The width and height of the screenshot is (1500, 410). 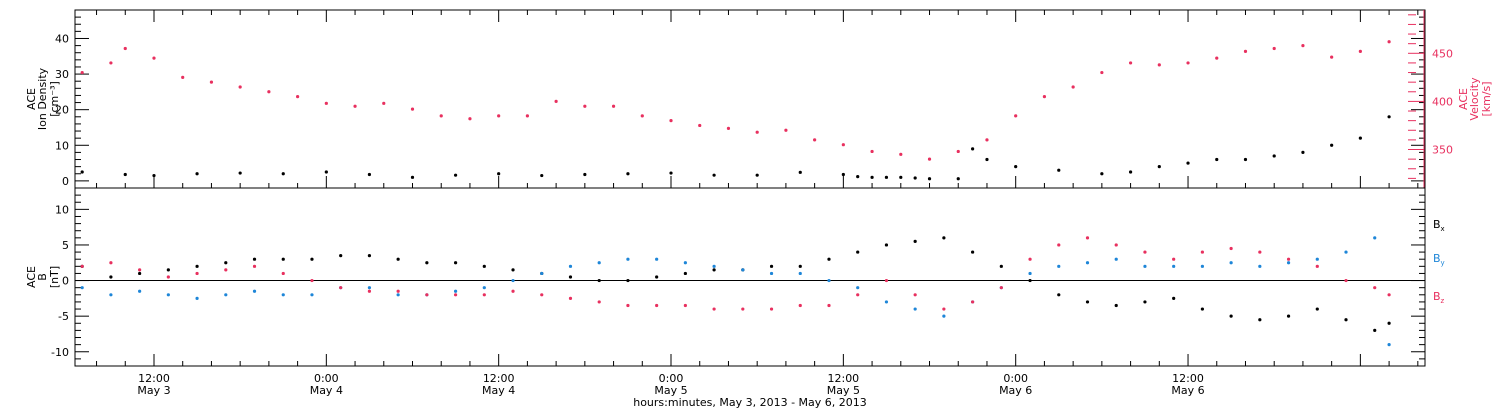 I want to click on legend-bz: Bz, so click(x=1439, y=297).